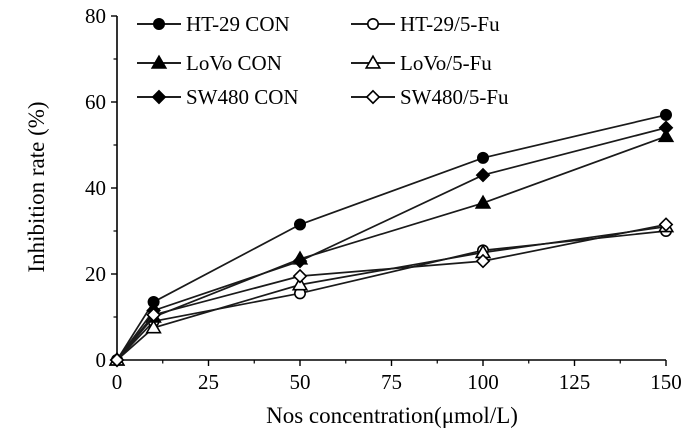 This screenshot has height=438, width=700. What do you see at coordinates (392, 415) in the screenshot?
I see `x-axis-title: Nos concentration(μmol/L)` at bounding box center [392, 415].